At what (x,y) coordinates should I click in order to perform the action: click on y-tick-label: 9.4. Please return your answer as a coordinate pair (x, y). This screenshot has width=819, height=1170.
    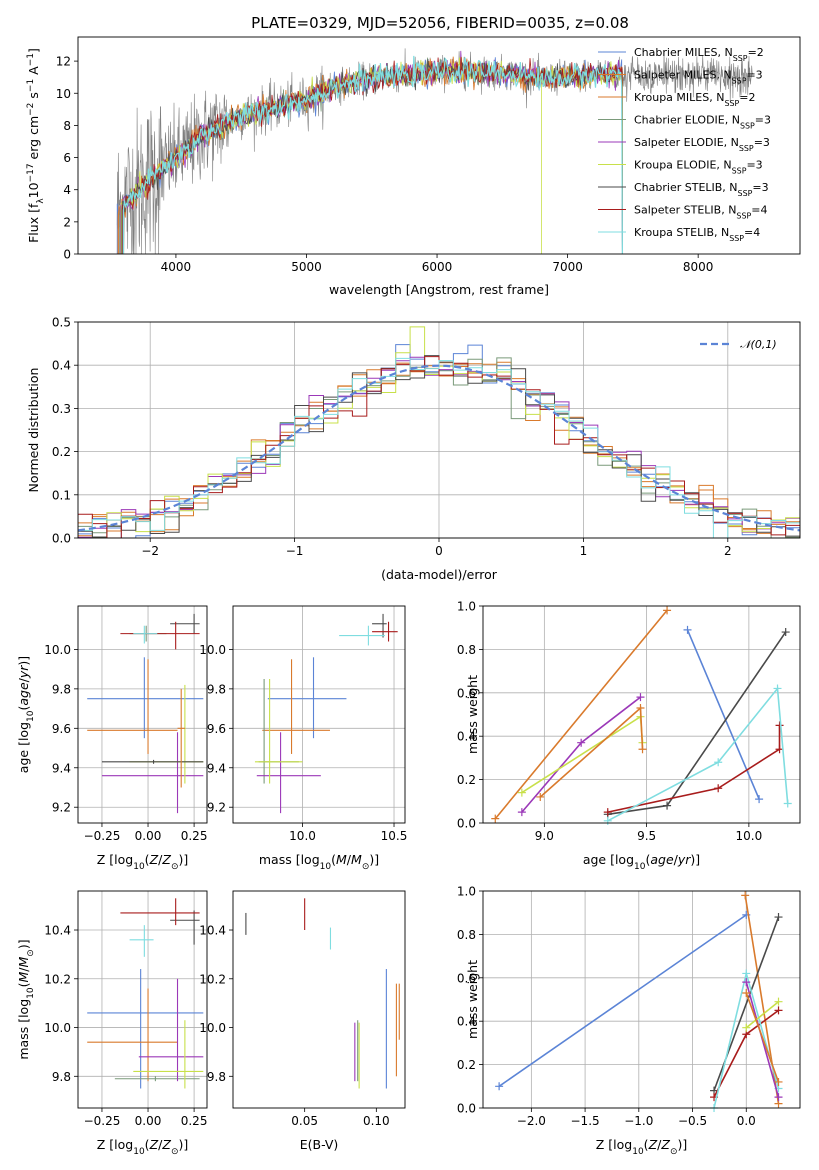
    Looking at the image, I should click on (61, 768).